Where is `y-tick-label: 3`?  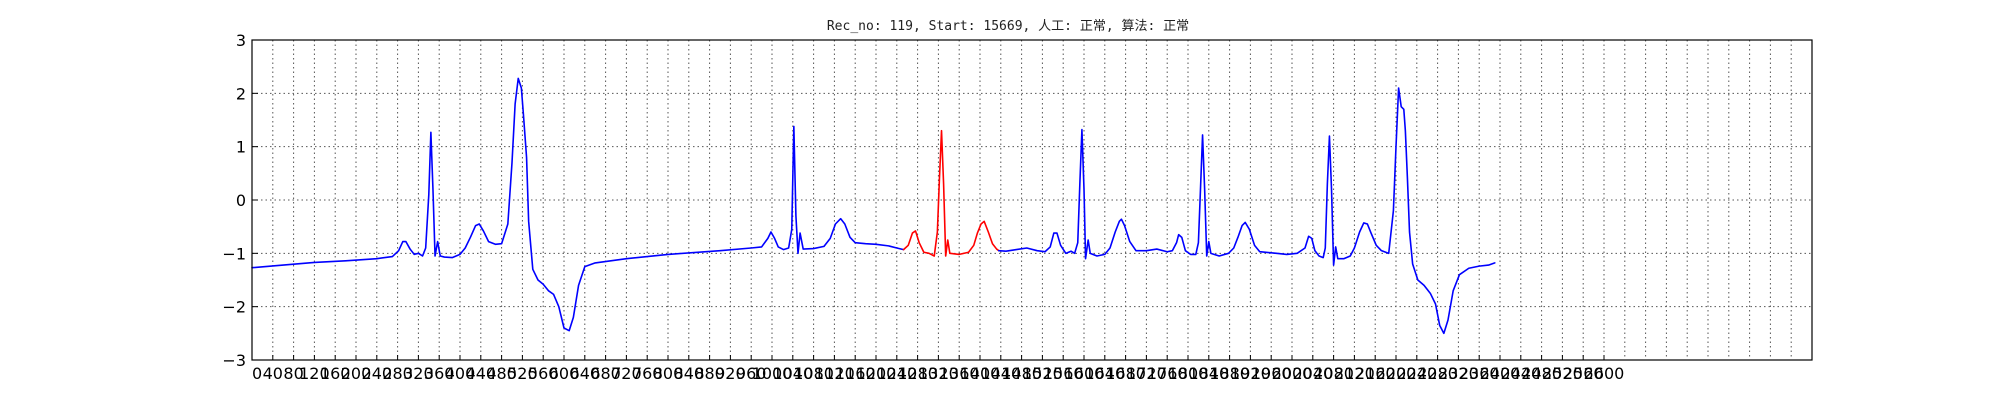 y-tick-label: 3 is located at coordinates (241, 40).